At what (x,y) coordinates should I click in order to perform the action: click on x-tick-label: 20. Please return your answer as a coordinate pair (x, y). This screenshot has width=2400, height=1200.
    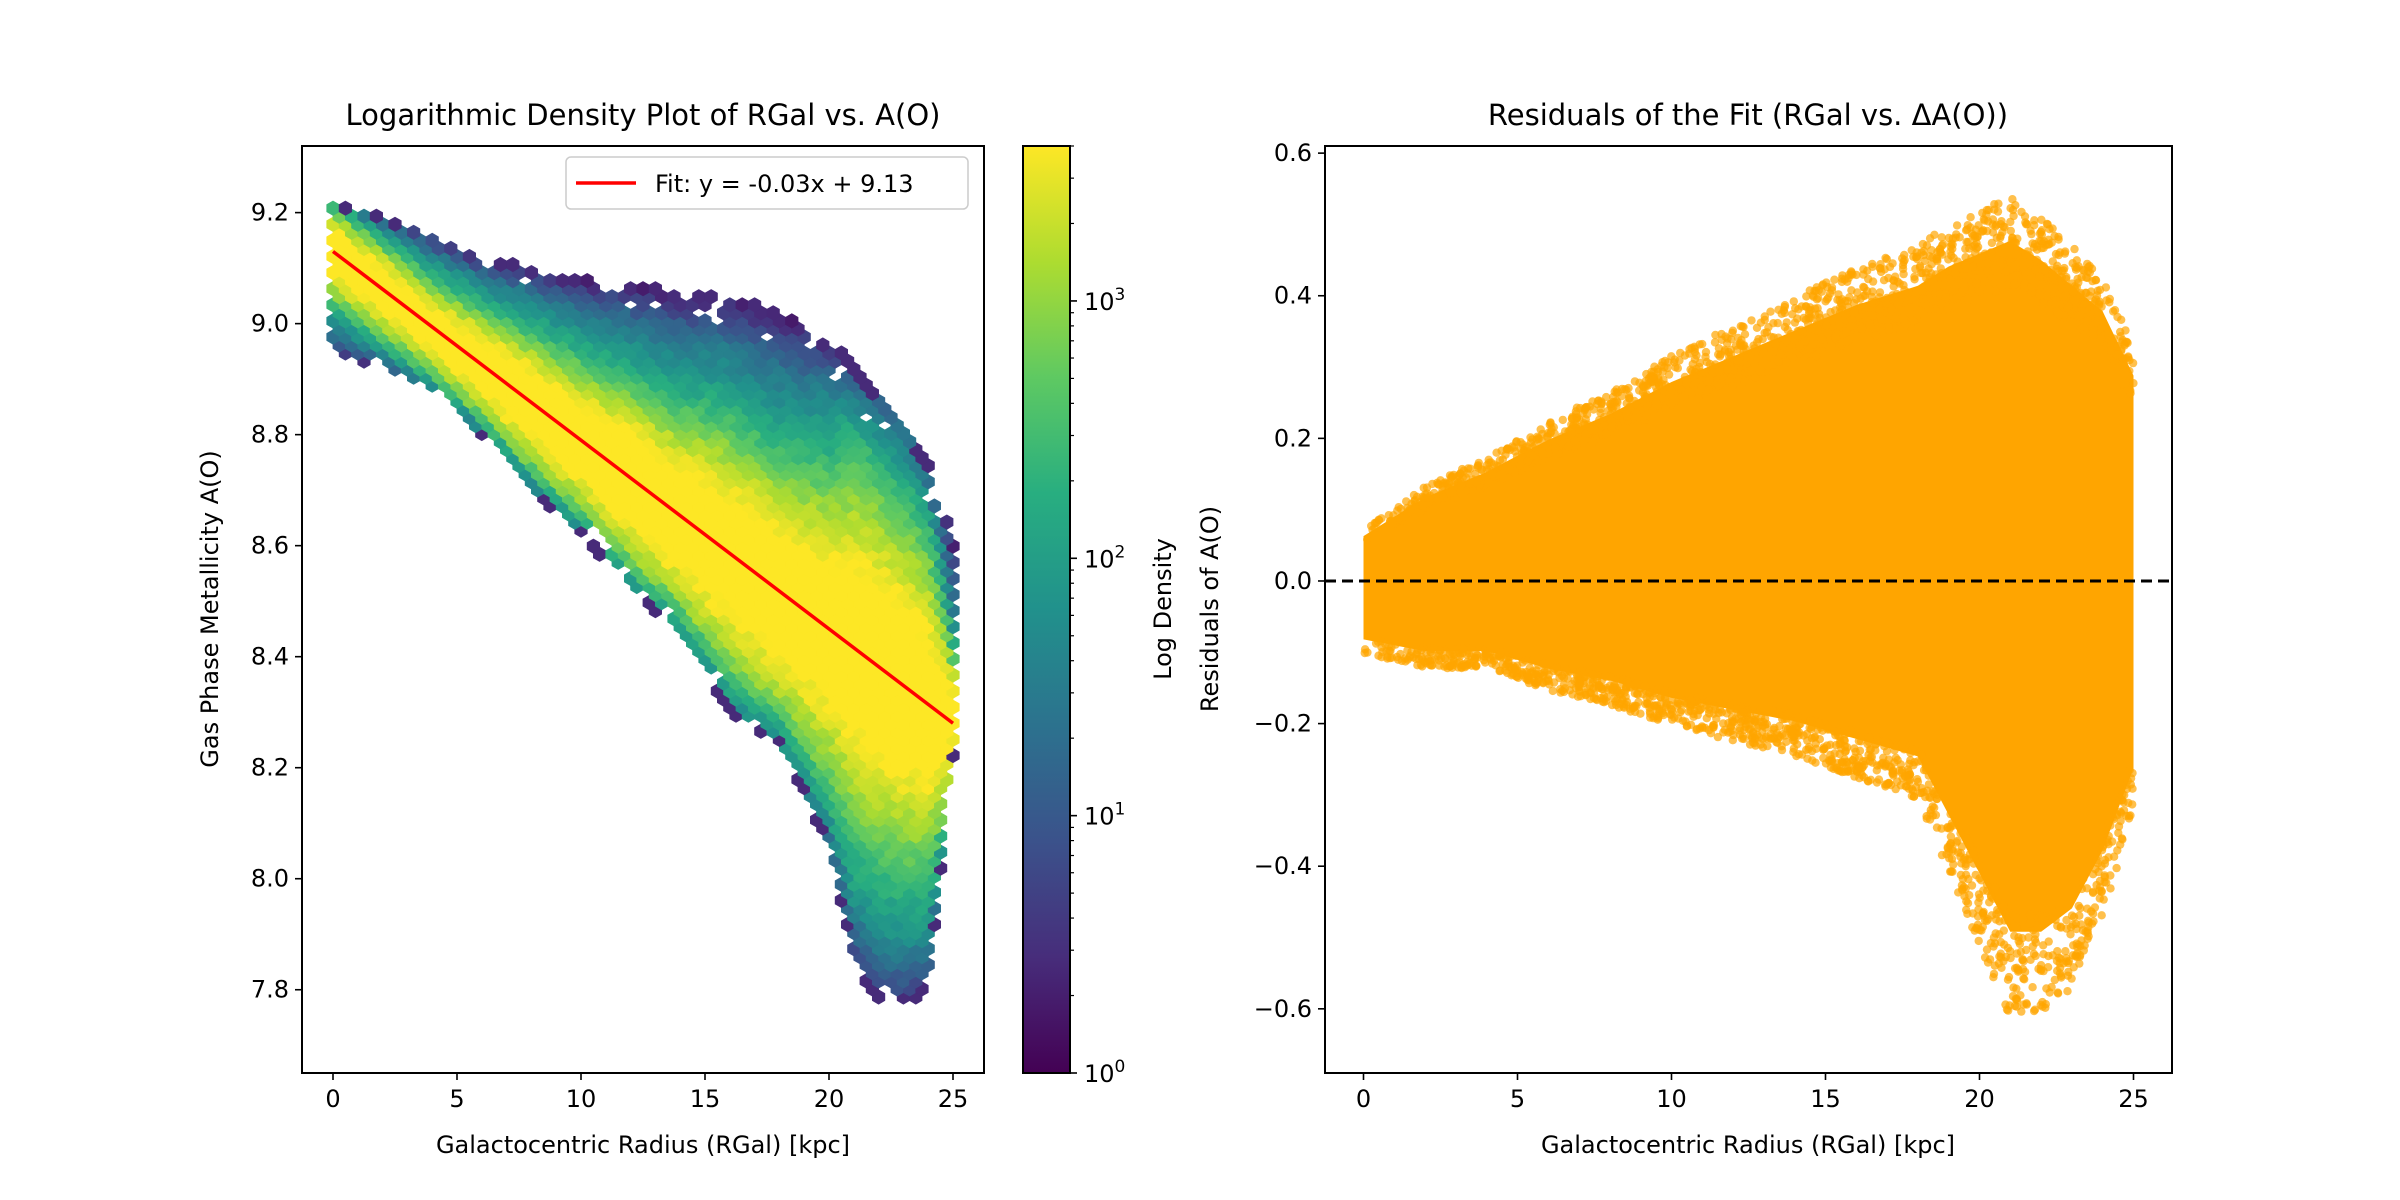
    Looking at the image, I should click on (1979, 1099).